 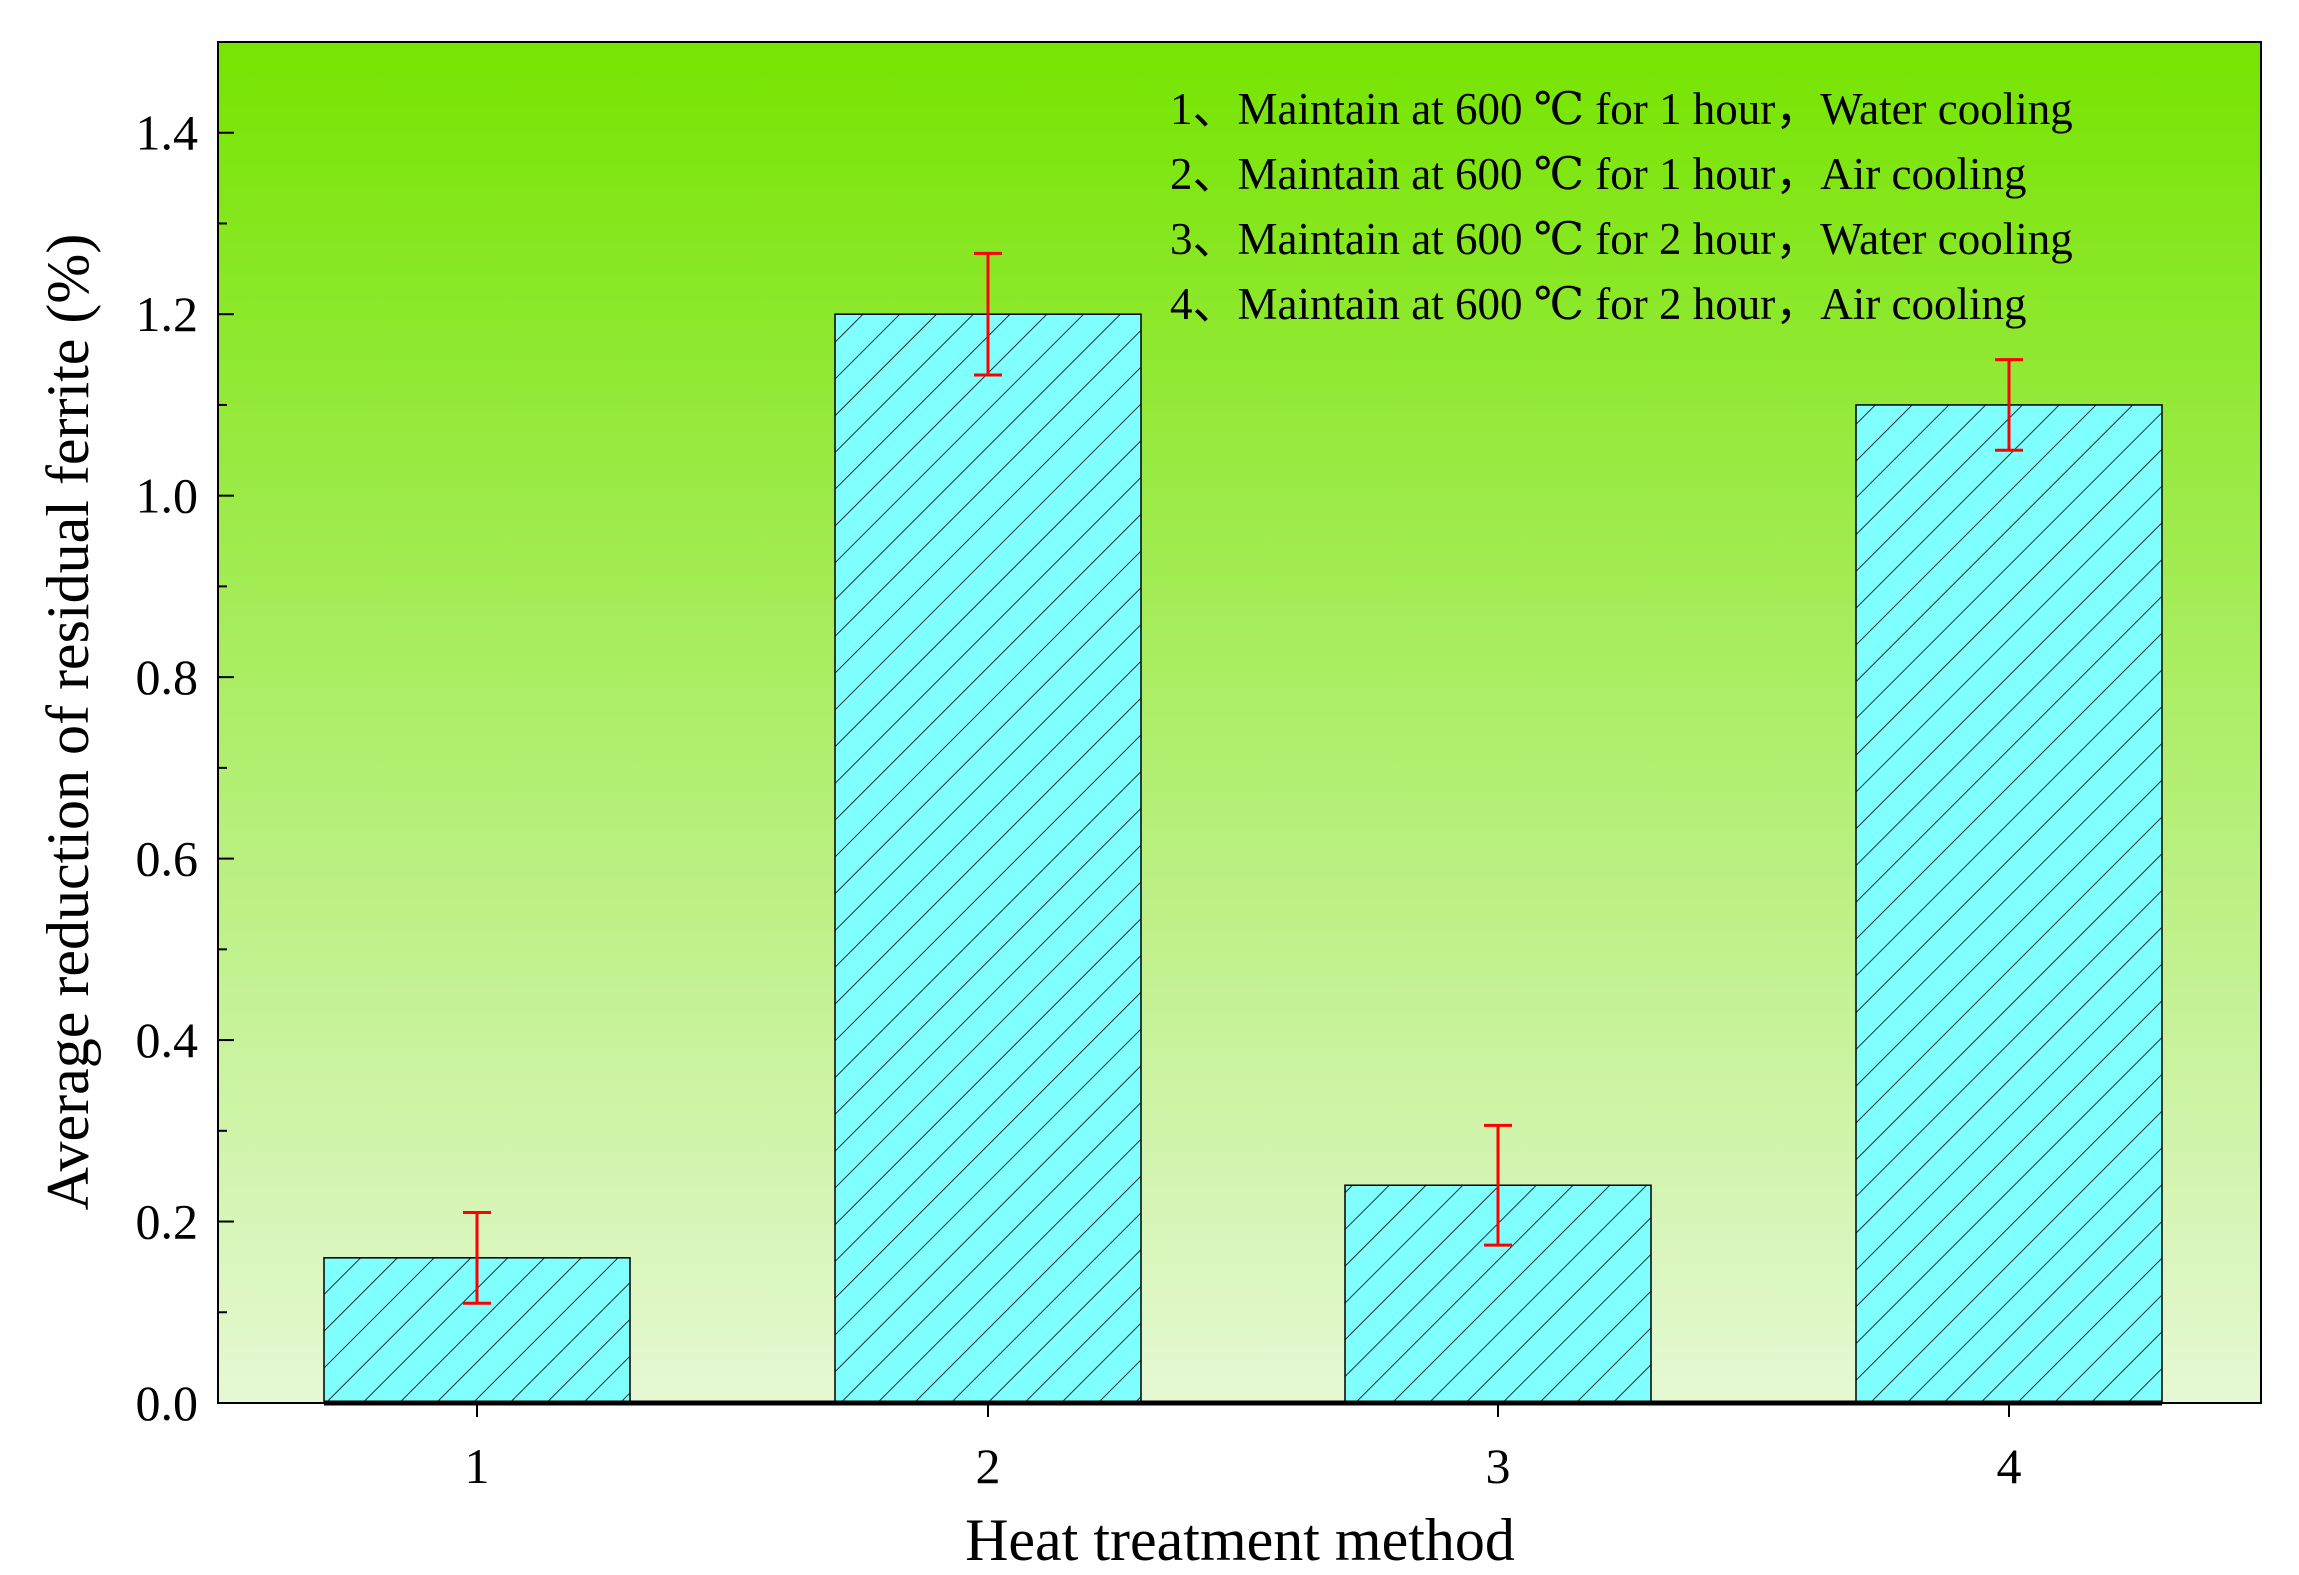 What do you see at coordinates (185, 768) in the screenshot?
I see `y-axis-ticks: 0.0 0.2 0.4 0.6 0.8 1.0 1.2 1.4` at bounding box center [185, 768].